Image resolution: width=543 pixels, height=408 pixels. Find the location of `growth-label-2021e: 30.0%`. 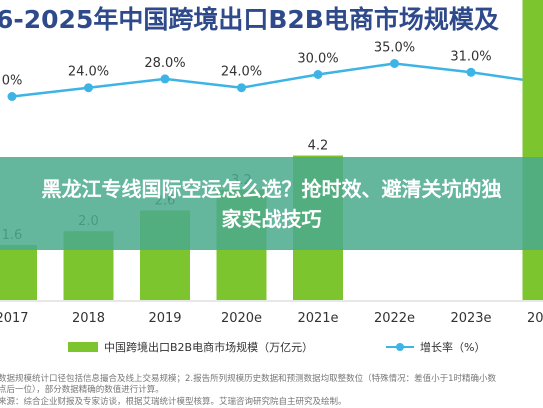

growth-label-2021e: 30.0% is located at coordinates (317, 59).